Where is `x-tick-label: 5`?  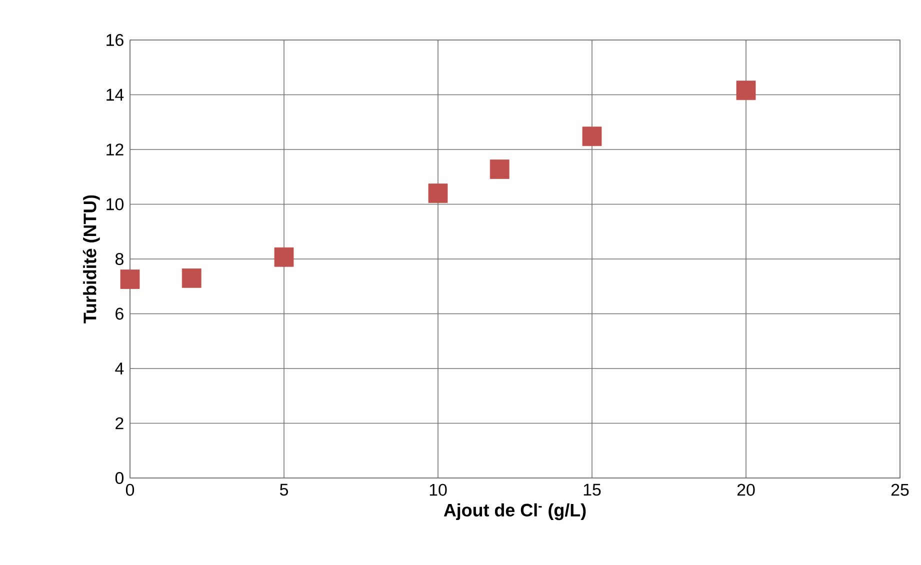
x-tick-label: 5 is located at coordinates (284, 490).